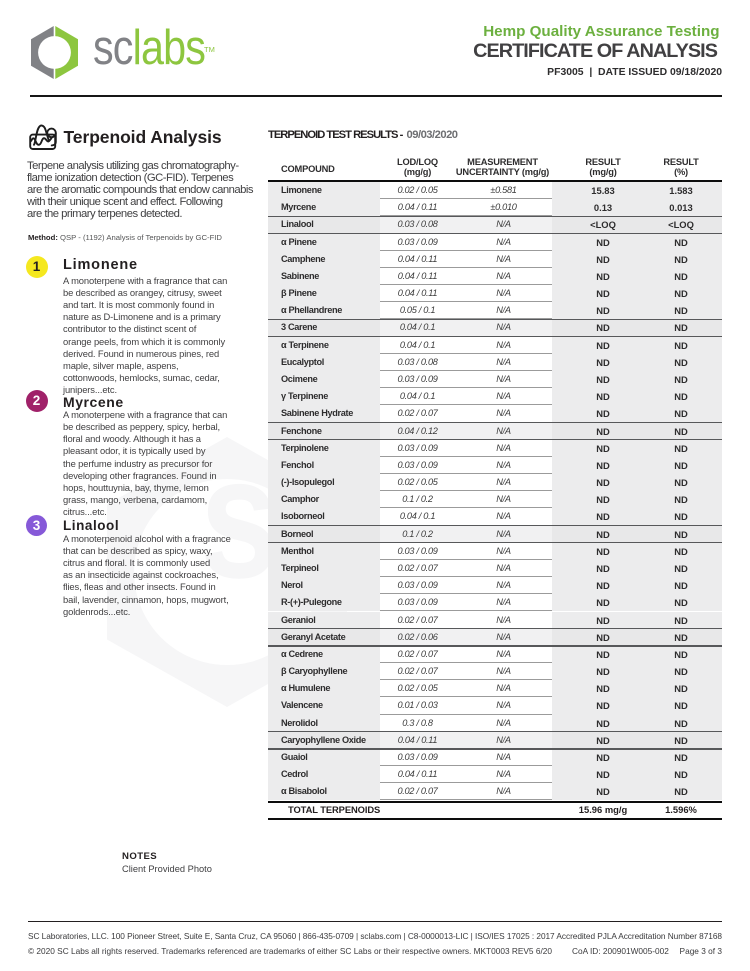 This screenshot has height=971, width=750. What do you see at coordinates (149, 48) in the screenshot?
I see `svg-text: sclabs` at bounding box center [149, 48].